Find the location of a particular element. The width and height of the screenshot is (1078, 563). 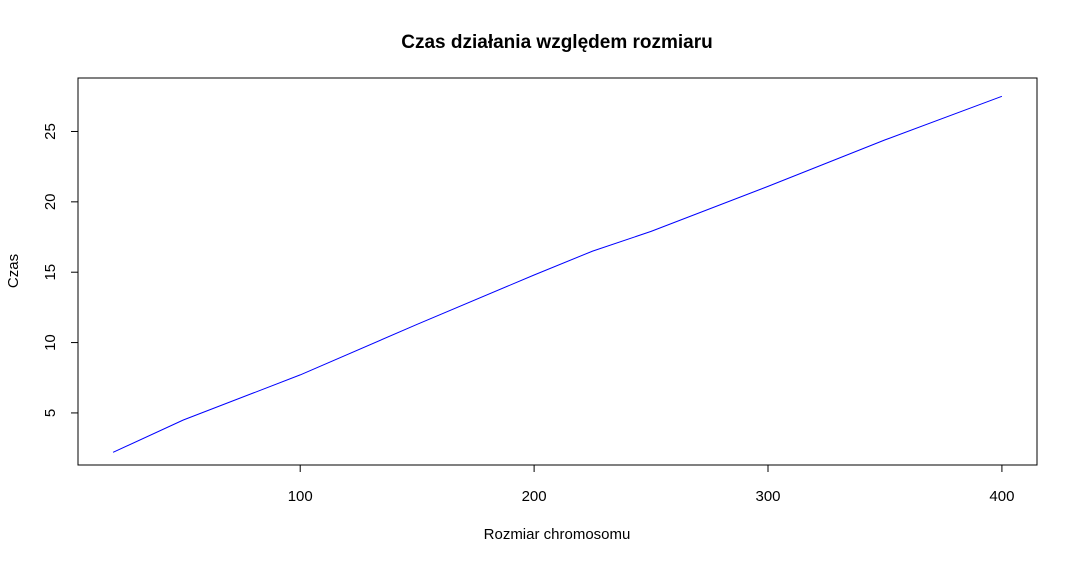

x-tick-label: 300 is located at coordinates (767, 496).